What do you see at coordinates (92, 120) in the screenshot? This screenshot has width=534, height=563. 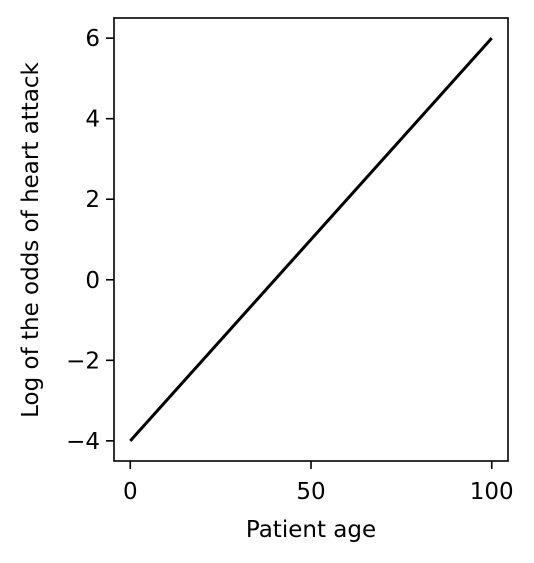 I see `y-tick-label: 4` at bounding box center [92, 120].